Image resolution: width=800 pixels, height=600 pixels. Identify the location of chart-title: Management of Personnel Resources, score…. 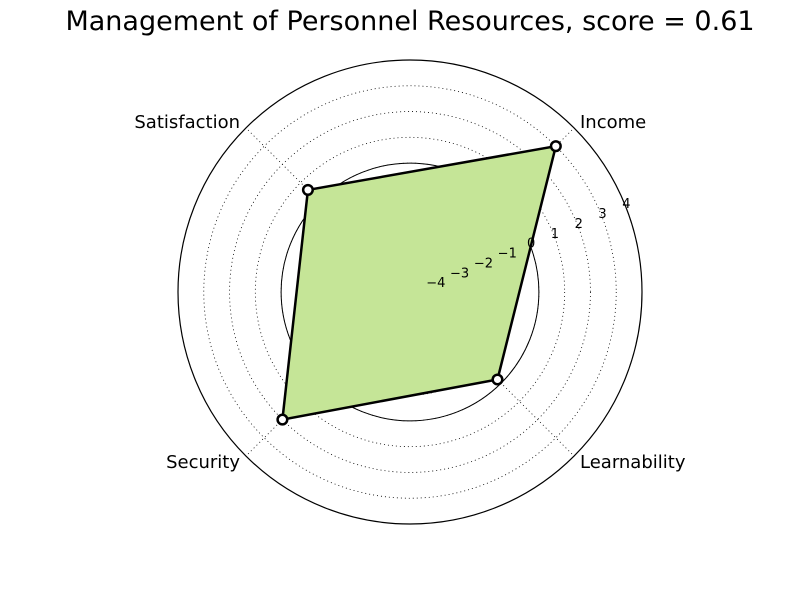
(409, 21).